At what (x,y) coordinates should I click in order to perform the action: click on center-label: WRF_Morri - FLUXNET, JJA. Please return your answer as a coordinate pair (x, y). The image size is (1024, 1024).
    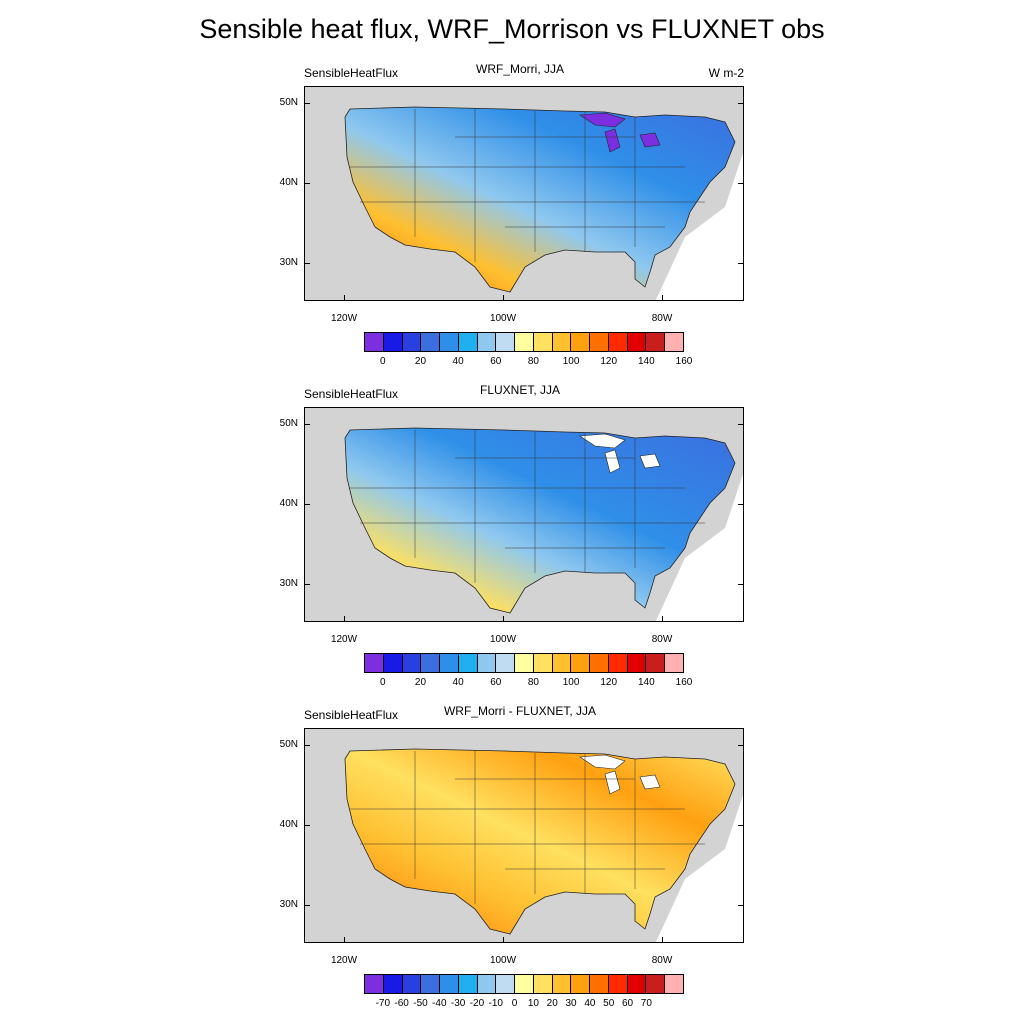
    Looking at the image, I should click on (519, 711).